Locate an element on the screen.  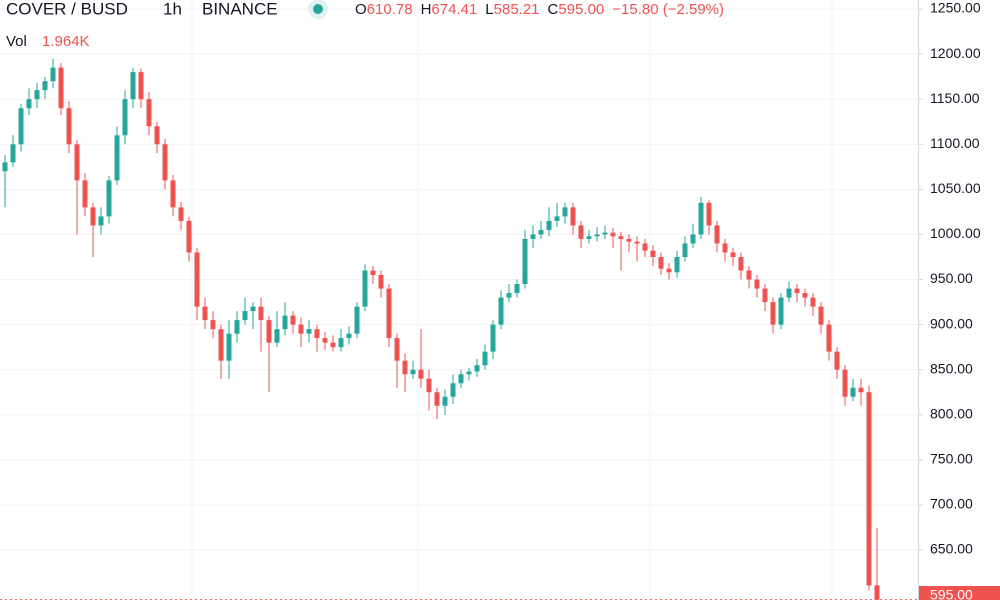
change-value: −15.80 (−2.59%) is located at coordinates (668, 9).